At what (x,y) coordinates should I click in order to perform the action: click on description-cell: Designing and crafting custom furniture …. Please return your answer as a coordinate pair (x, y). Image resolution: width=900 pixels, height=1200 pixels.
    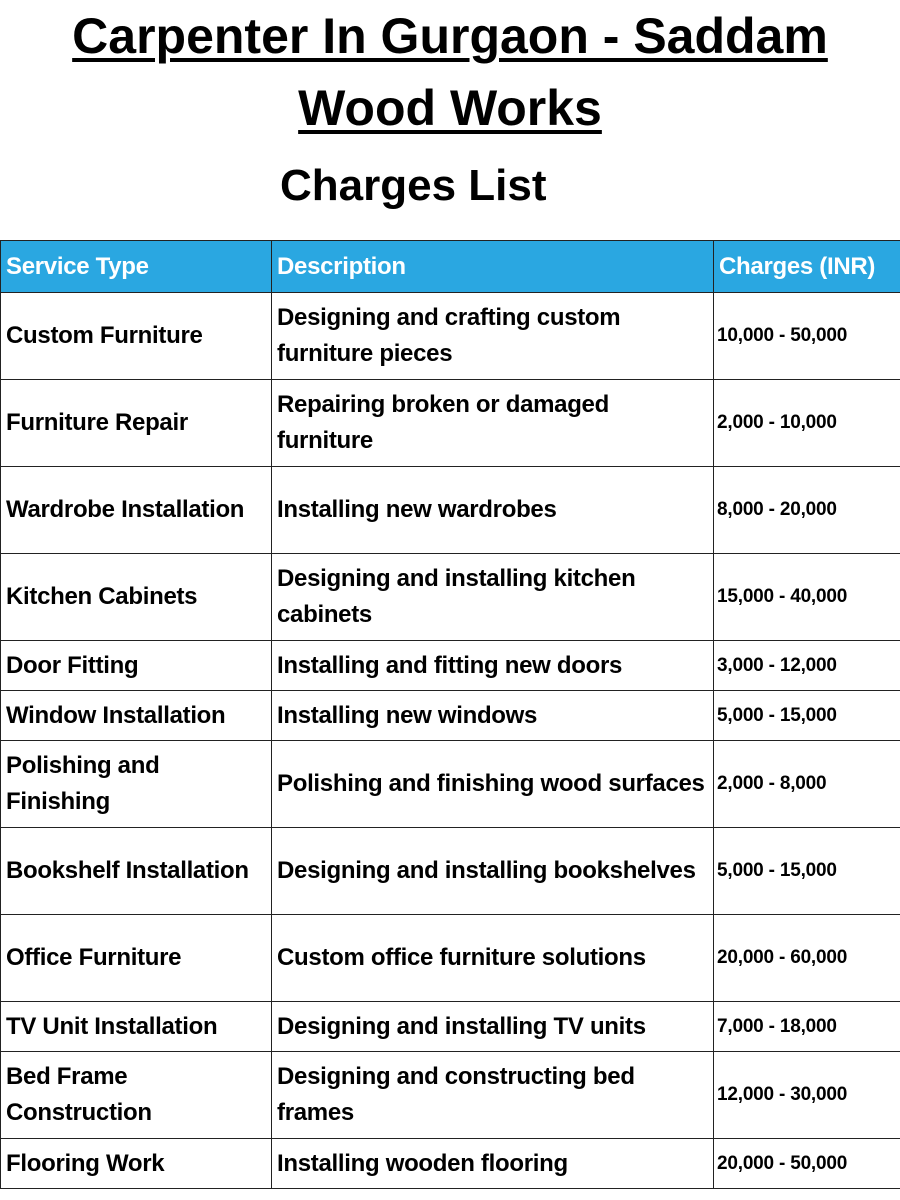
    Looking at the image, I should click on (492, 336).